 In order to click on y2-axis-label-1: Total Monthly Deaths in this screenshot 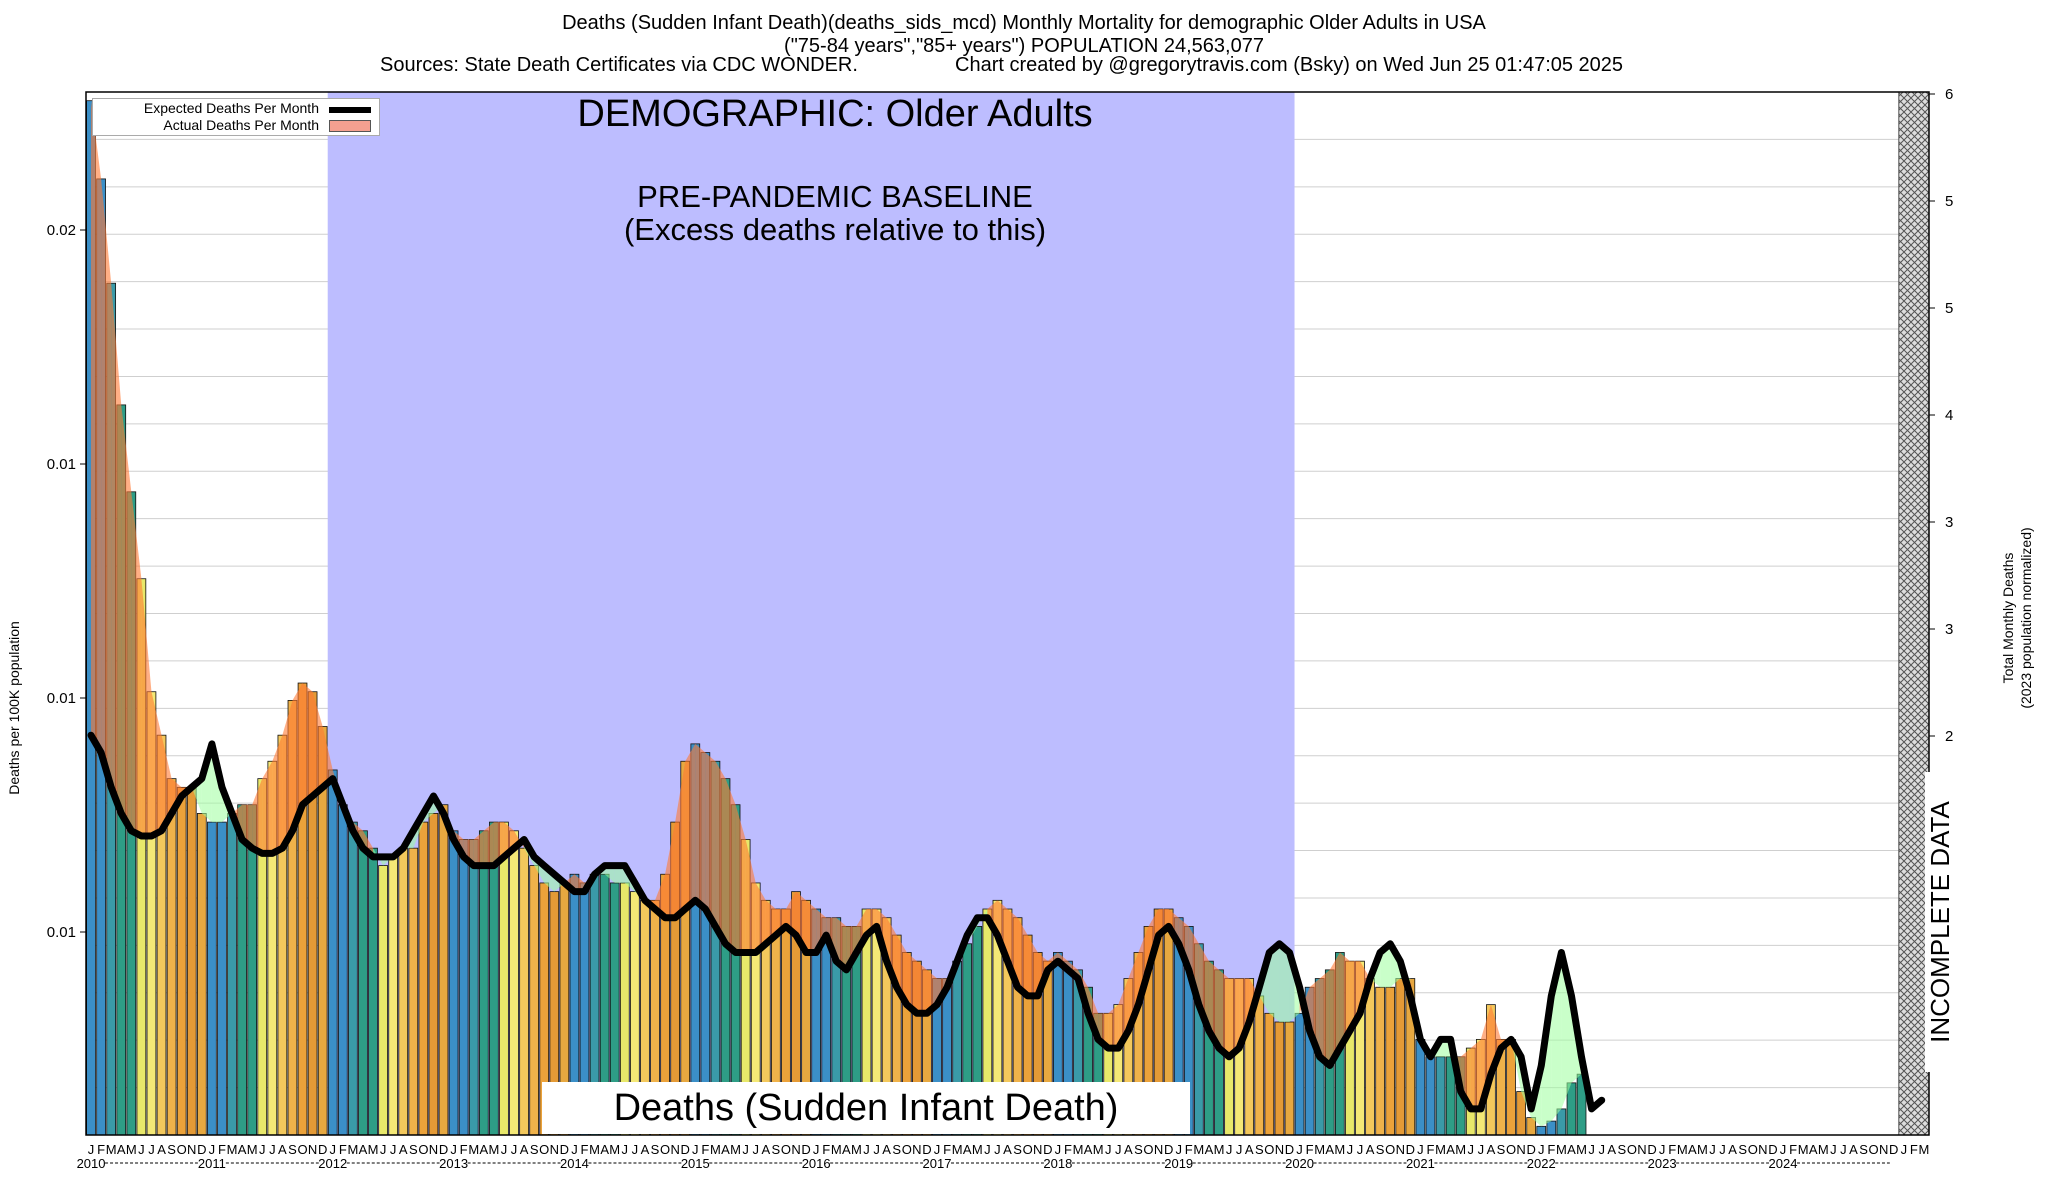, I will do `click(2008, 618)`.